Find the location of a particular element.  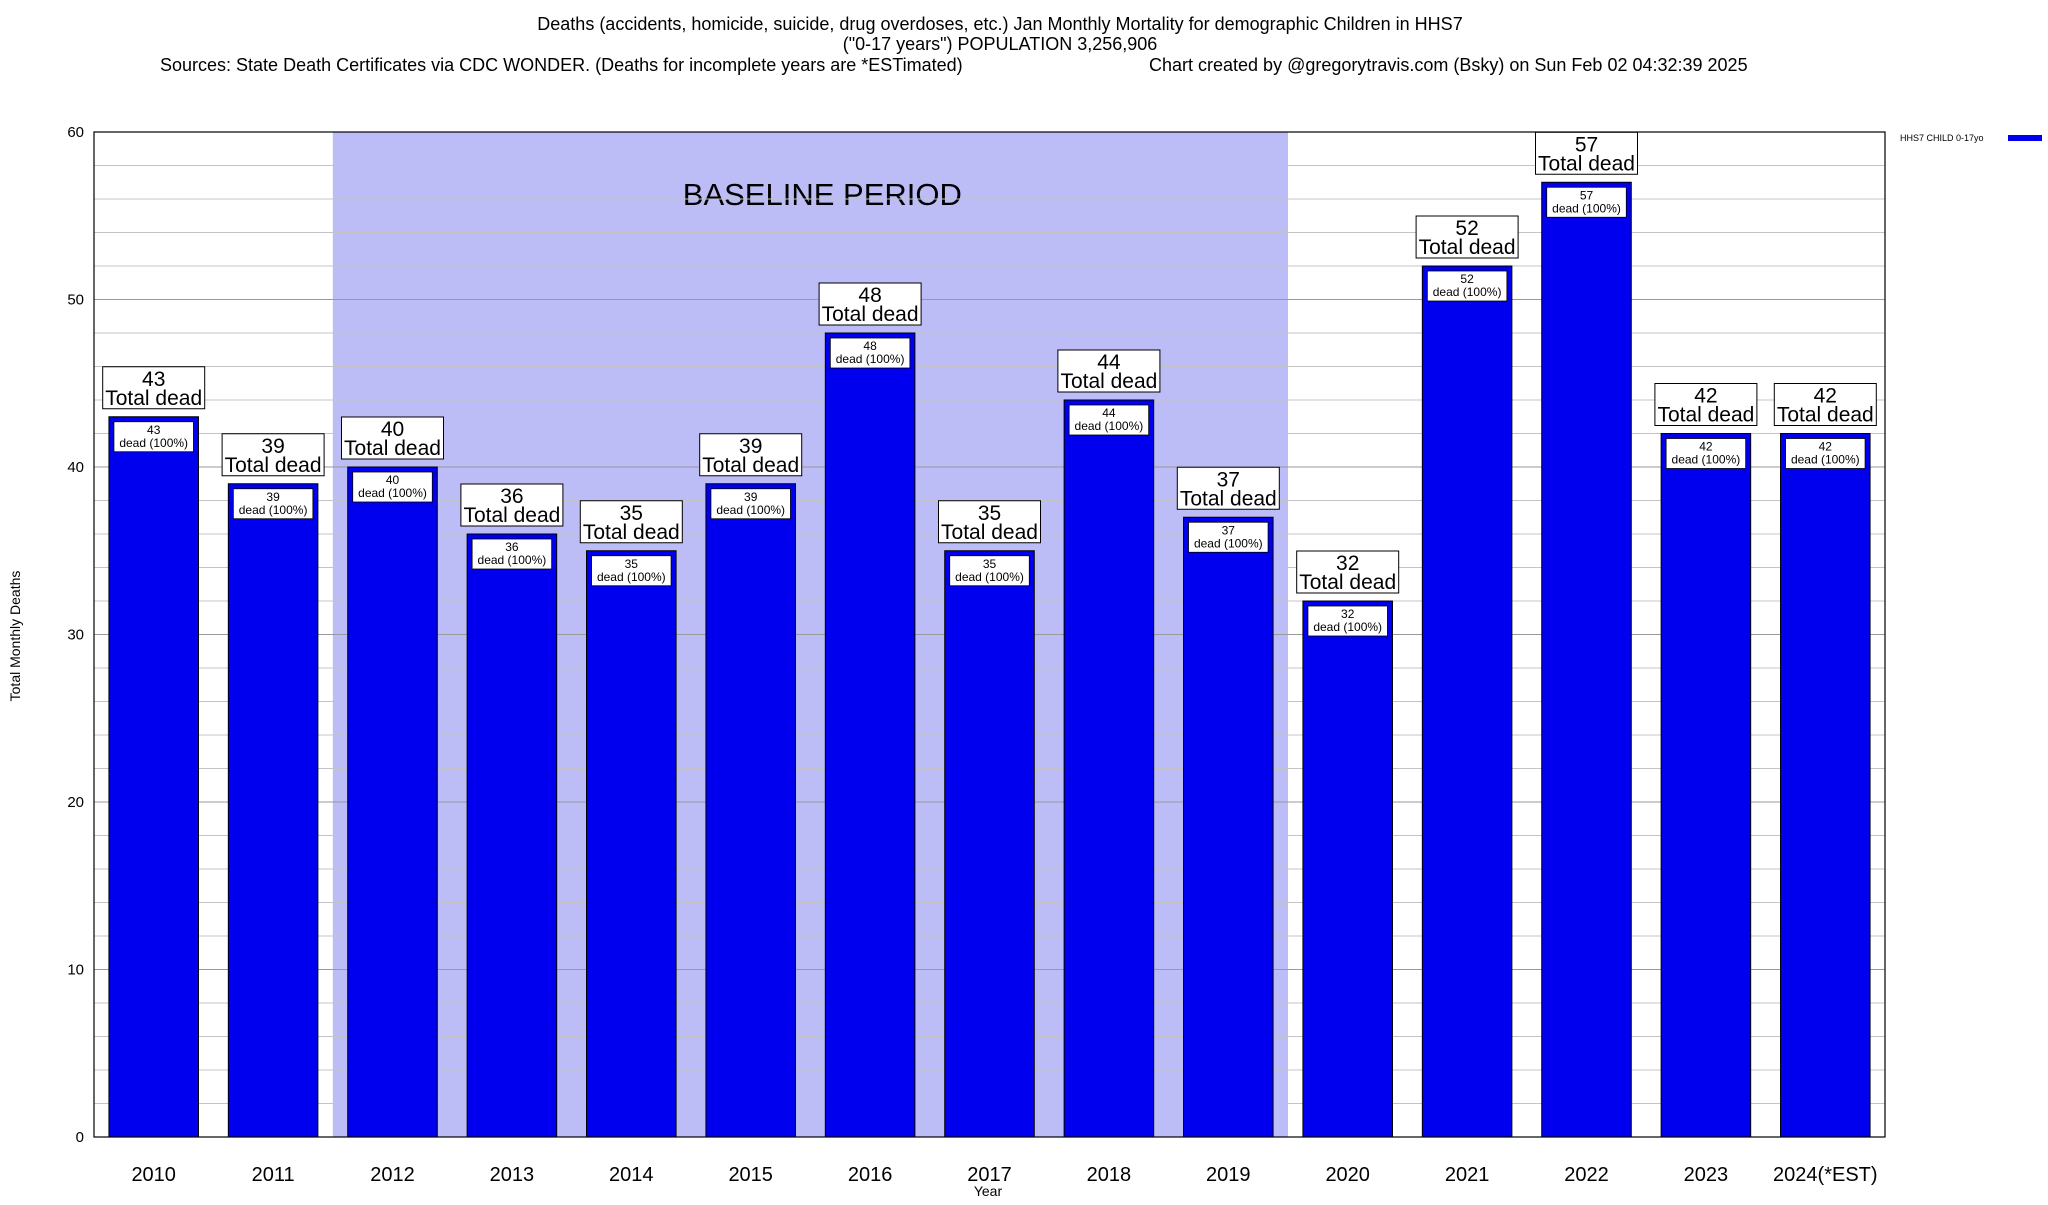

chart-subtitle: ("0-17 years") POPULATION 3,256,906 is located at coordinates (1000, 44).